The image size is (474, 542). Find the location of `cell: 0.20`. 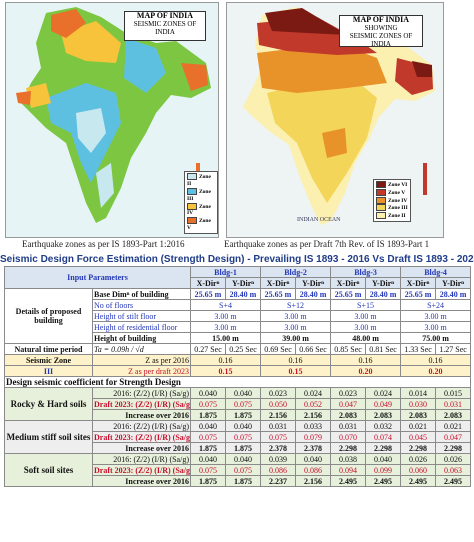

cell: 0.20 is located at coordinates (366, 371).